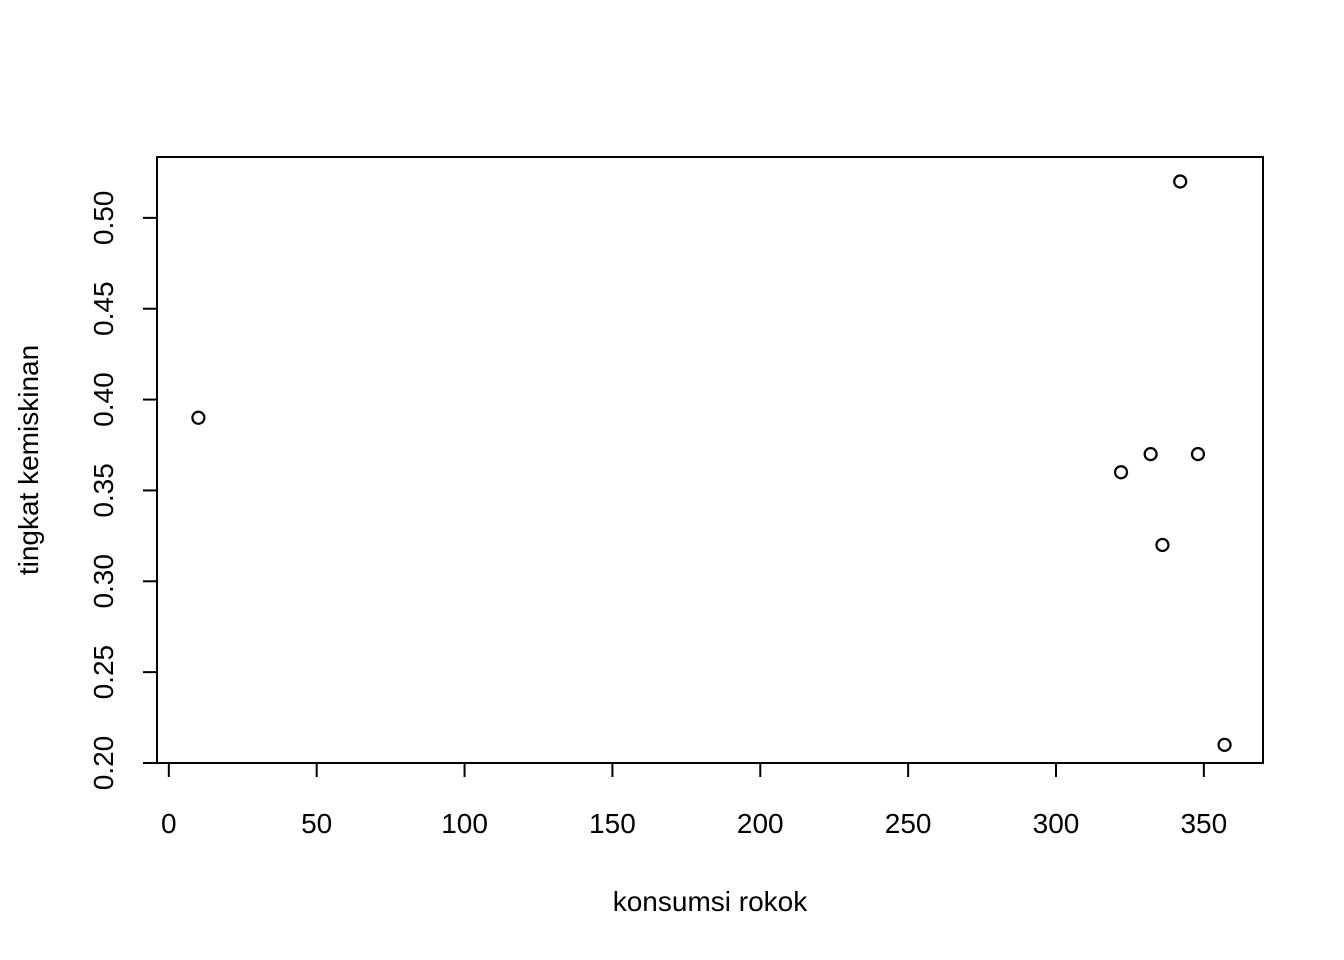  I want to click on x-tick-label: 250, so click(908, 823).